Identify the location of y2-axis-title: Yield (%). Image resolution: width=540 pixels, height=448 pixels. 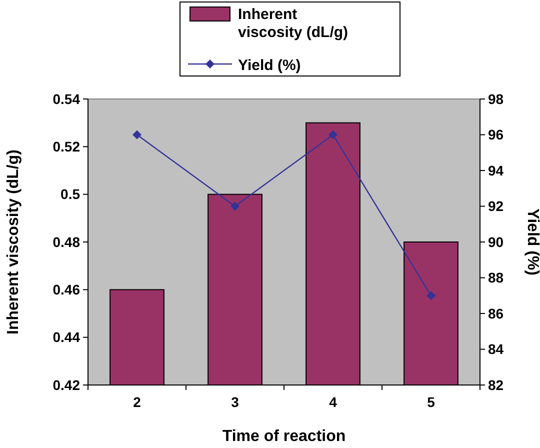
(532, 242).